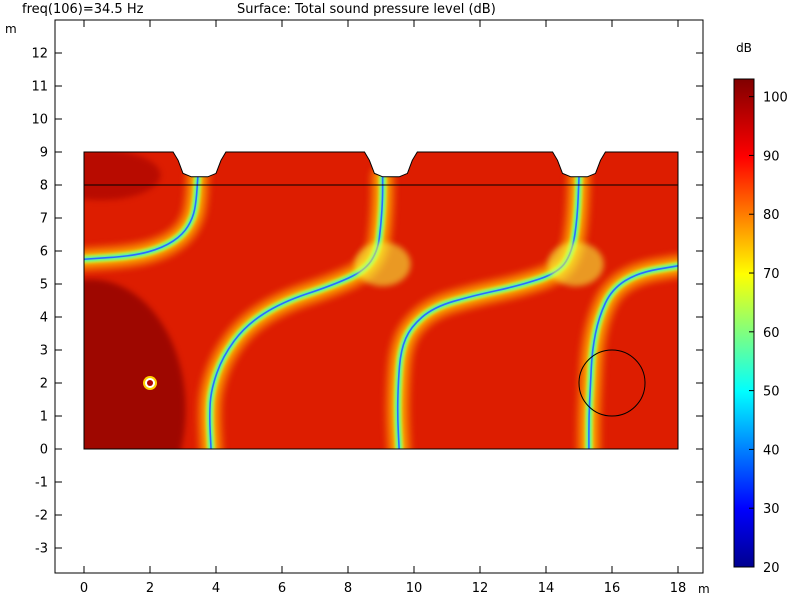 The image size is (790, 596). What do you see at coordinates (44, 450) in the screenshot?
I see `y-tick-label: 0` at bounding box center [44, 450].